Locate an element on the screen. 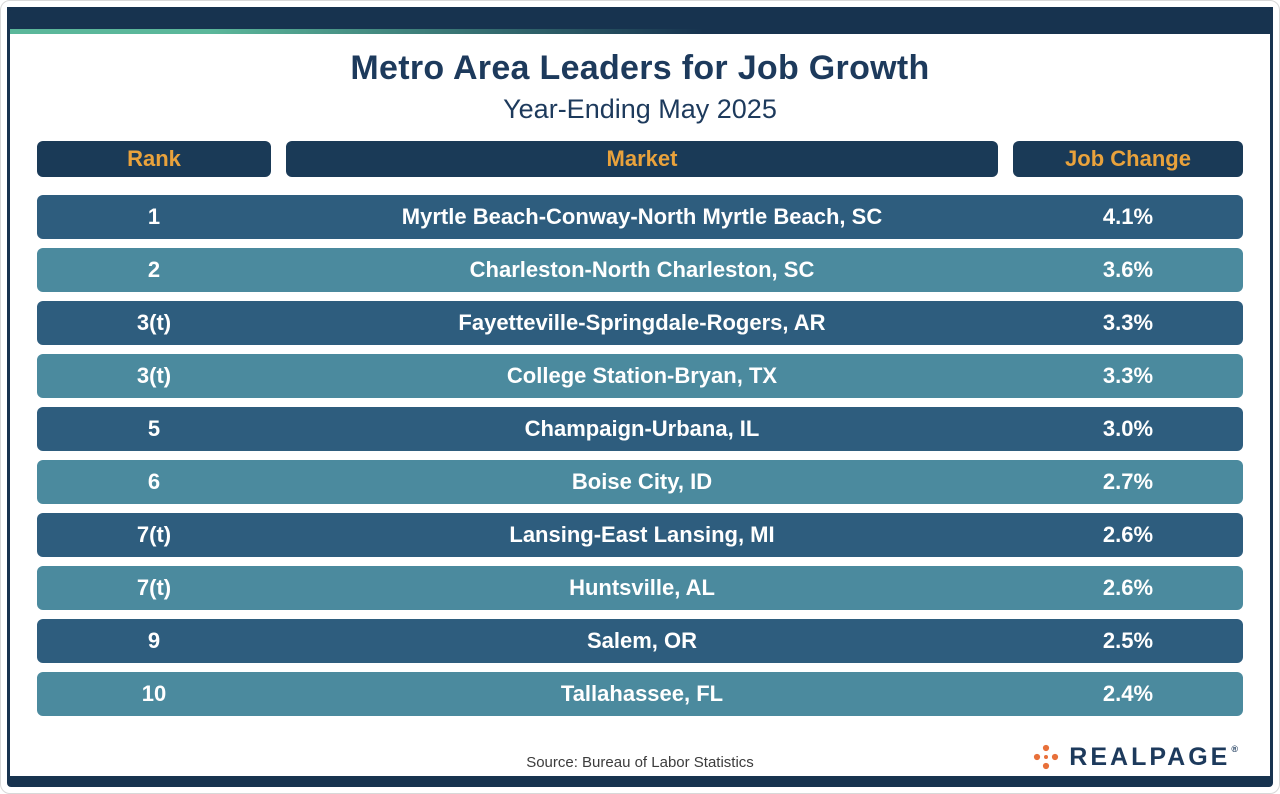  rank-cell: 5 is located at coordinates (154, 428).